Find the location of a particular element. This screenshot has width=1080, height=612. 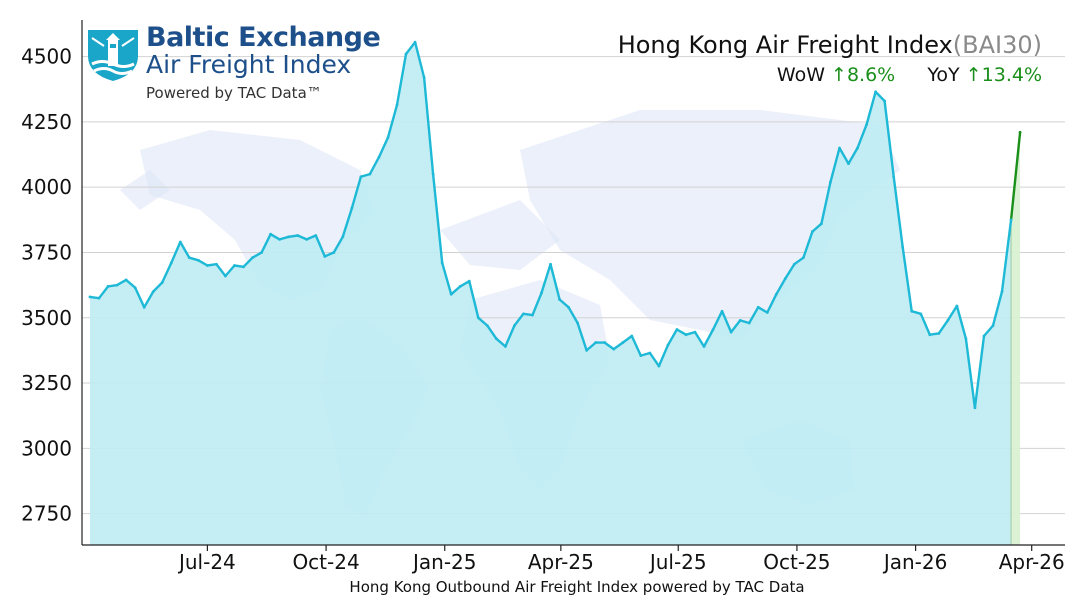

logo-product-text: Air Freight Index is located at coordinates (249, 64).